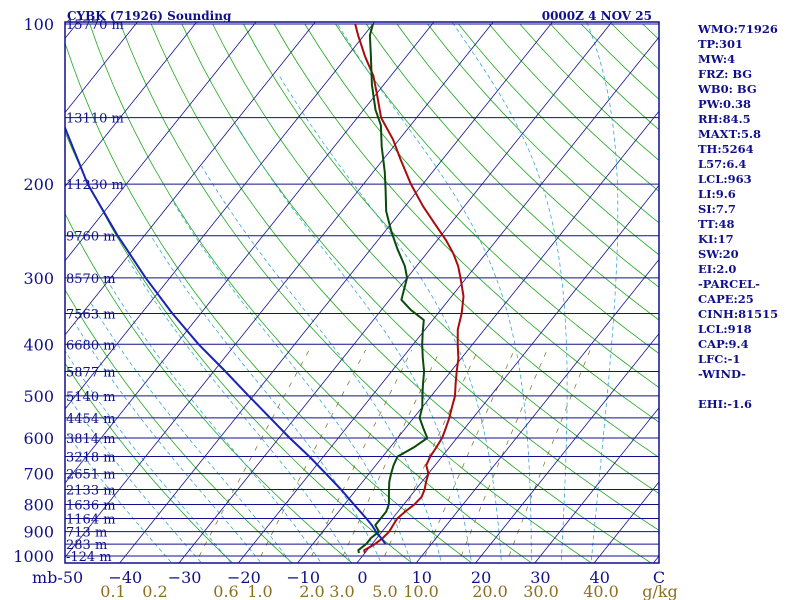 The image size is (800, 600). I want to click on height-label: 3218 m, so click(91, 457).